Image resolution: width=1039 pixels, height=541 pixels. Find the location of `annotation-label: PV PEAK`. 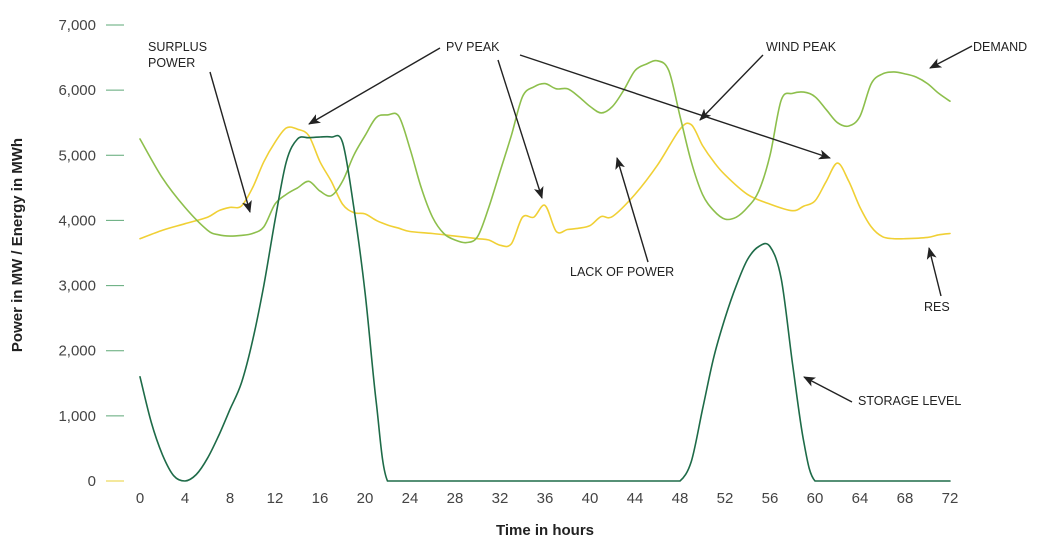

annotation-label: PV PEAK is located at coordinates (473, 47).